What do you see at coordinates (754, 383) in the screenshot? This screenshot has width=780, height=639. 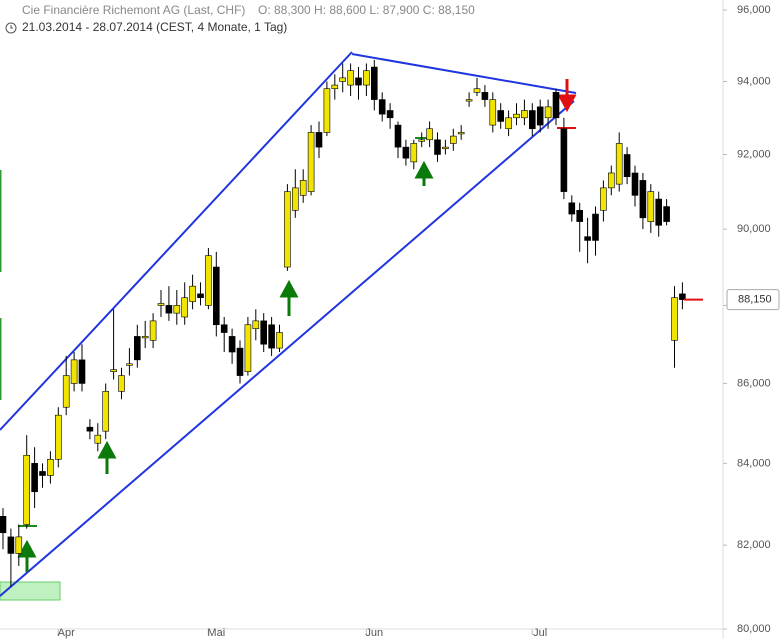 I see `y-tick-label: 86,000` at bounding box center [754, 383].